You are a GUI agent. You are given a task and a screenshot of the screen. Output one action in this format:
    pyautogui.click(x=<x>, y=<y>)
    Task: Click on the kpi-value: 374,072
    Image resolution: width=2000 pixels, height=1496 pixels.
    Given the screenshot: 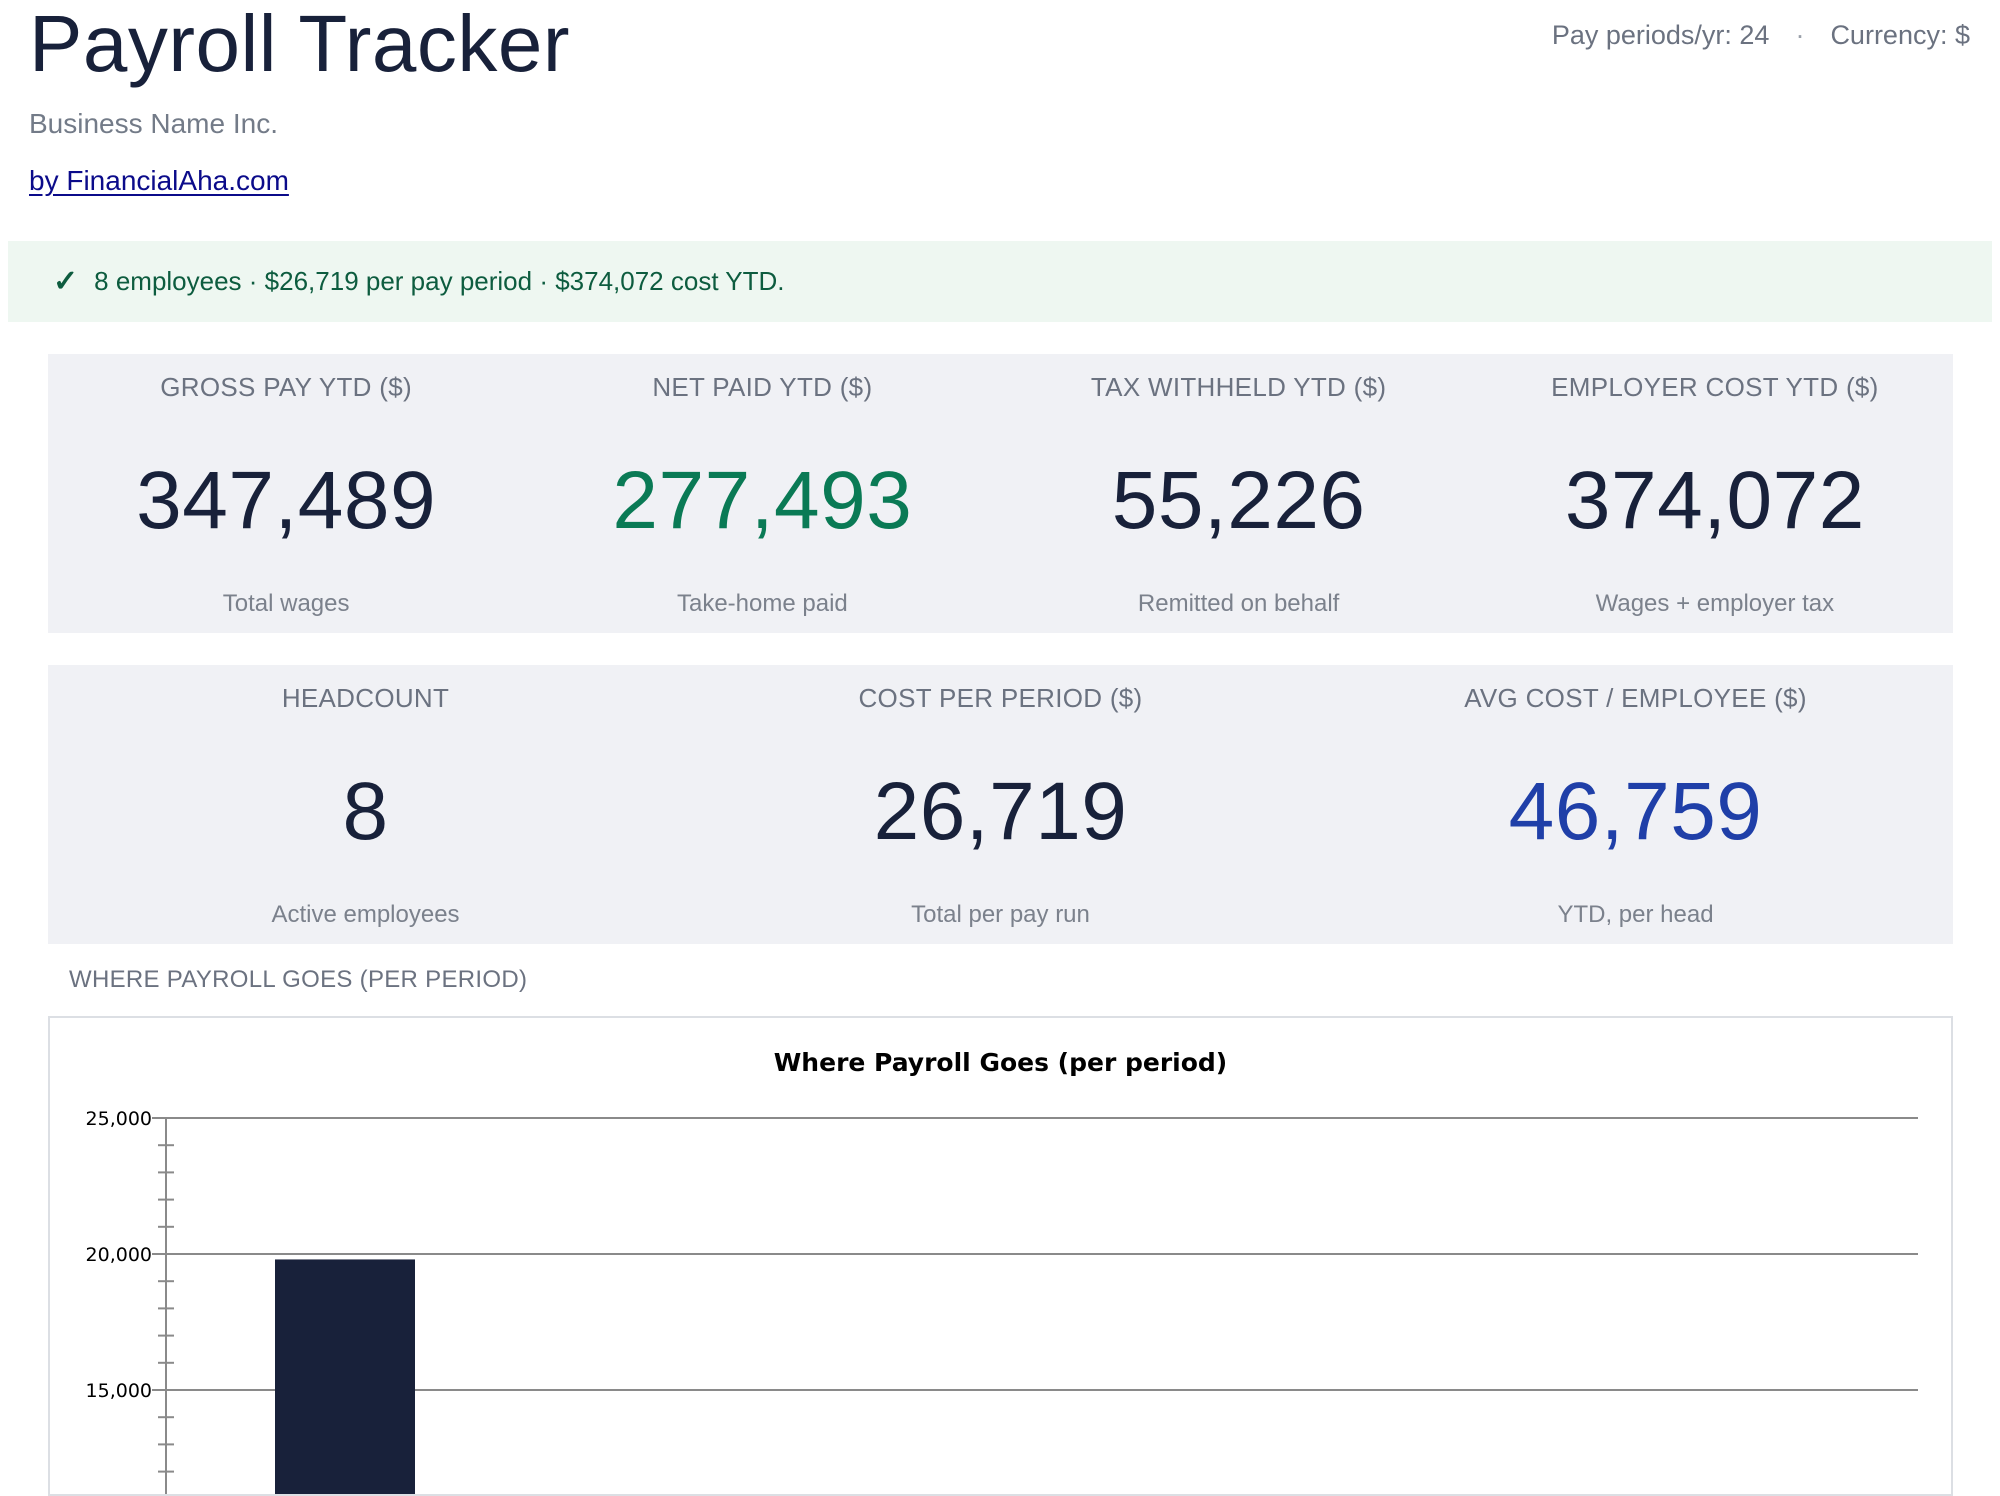 What is the action you would take?
    pyautogui.click(x=1714, y=500)
    